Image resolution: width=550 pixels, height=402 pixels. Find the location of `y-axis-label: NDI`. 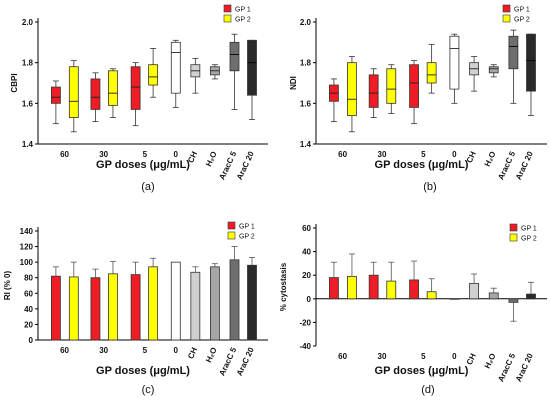

y-axis-label: NDI is located at coordinates (293, 83).